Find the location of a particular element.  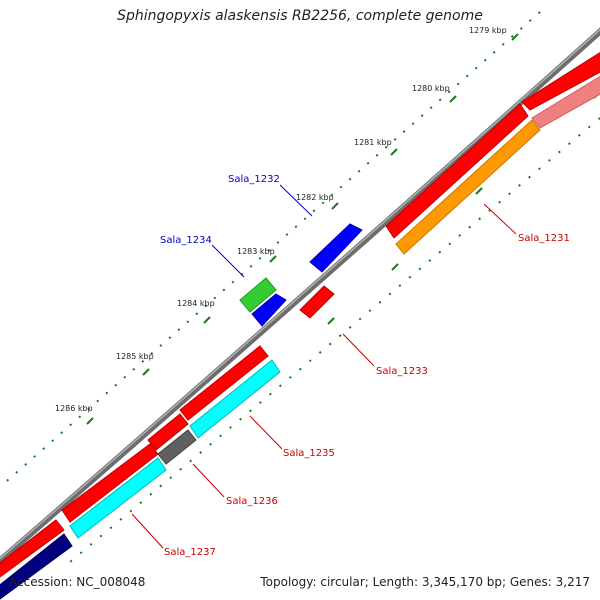

gene-label-sala-1233: Sala_1233 is located at coordinates (402, 371).